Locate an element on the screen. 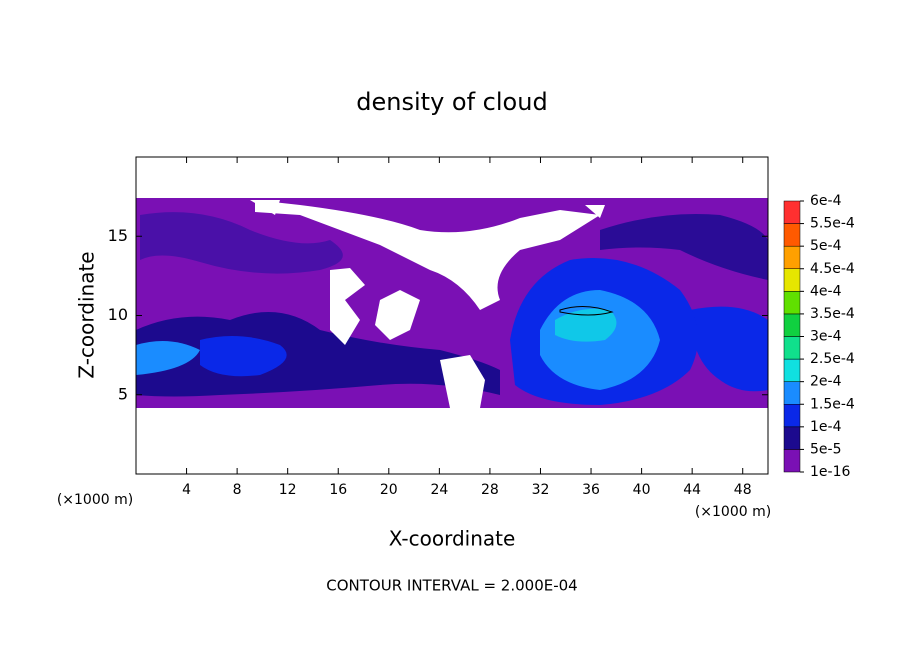  colorbar-label: 2.5e-4 is located at coordinates (832, 359).